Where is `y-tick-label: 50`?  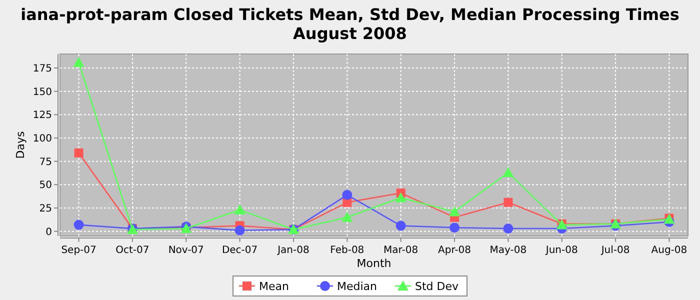
y-tick-label: 50 is located at coordinates (45, 186).